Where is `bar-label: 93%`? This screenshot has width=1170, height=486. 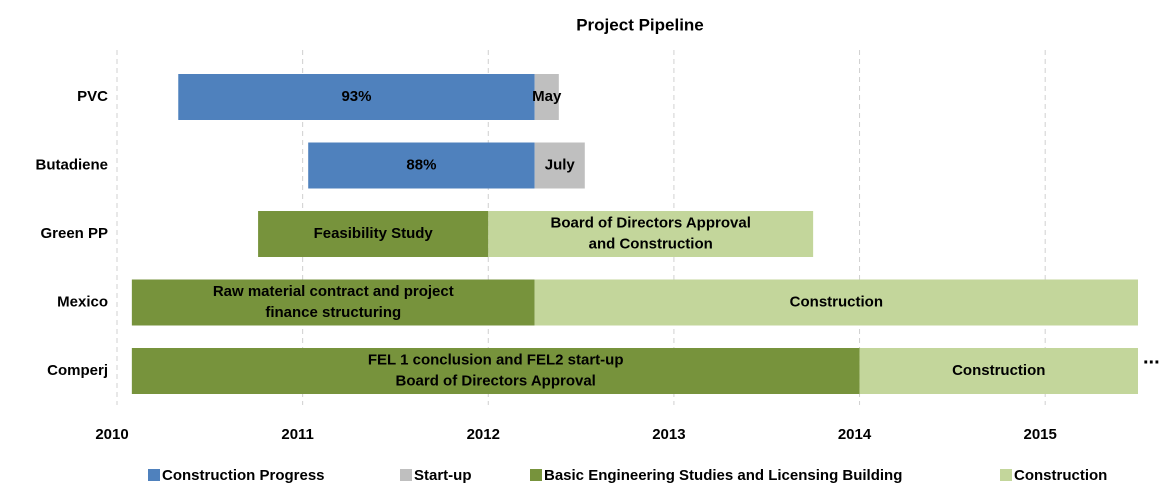
bar-label: 93% is located at coordinates (356, 96).